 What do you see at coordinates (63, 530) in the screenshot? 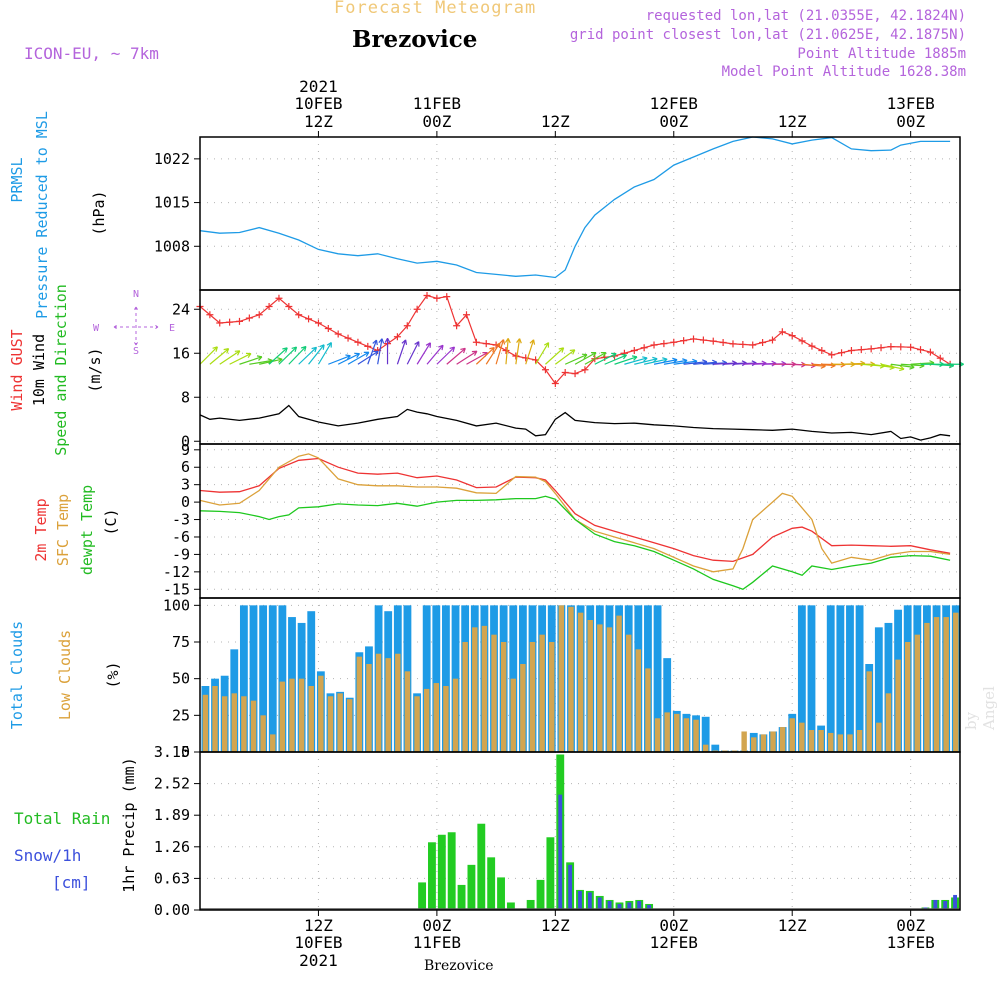
I see `axis-label-sfc-temp: SFC Temp` at bounding box center [63, 530].